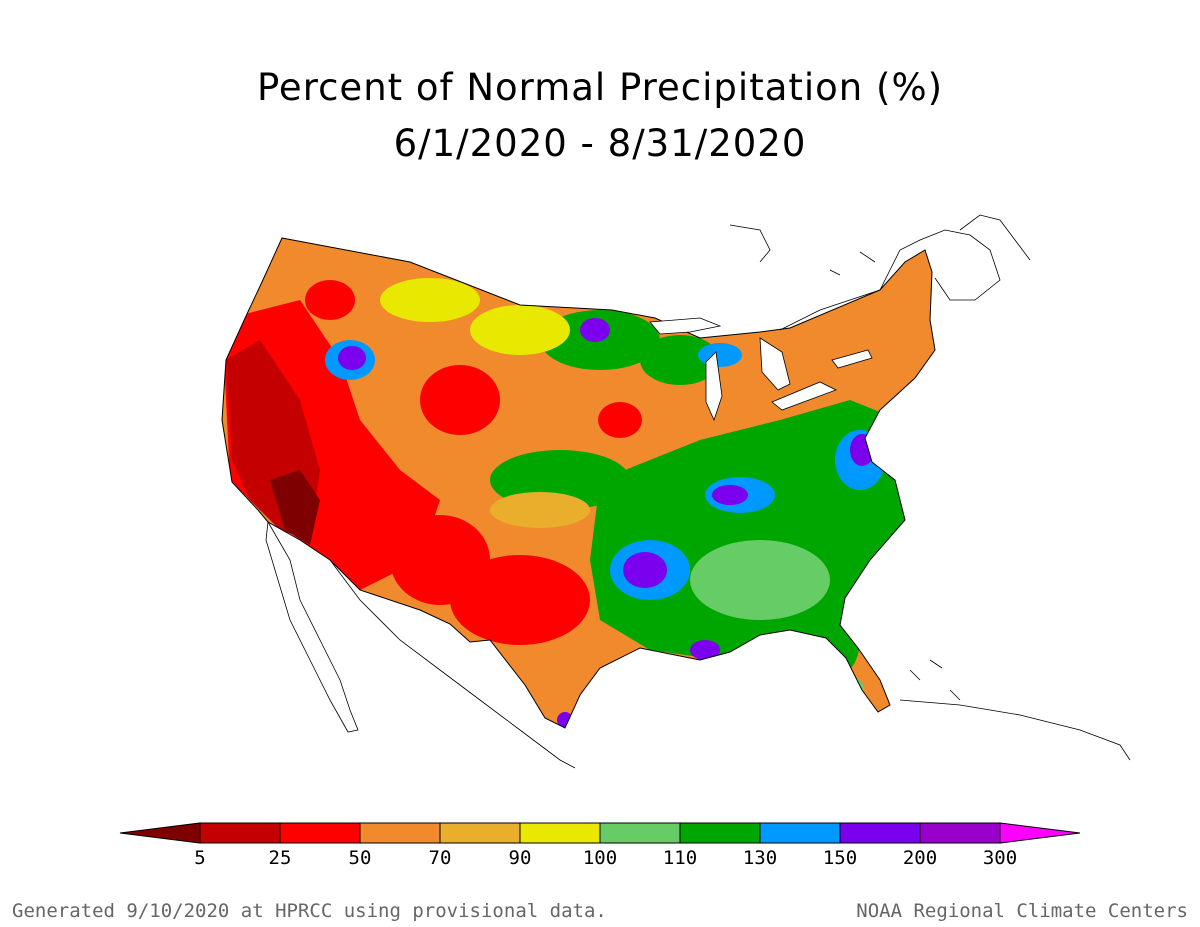  Describe the element at coordinates (352, 358) in the screenshot. I see `idaho-purple-region` at that location.